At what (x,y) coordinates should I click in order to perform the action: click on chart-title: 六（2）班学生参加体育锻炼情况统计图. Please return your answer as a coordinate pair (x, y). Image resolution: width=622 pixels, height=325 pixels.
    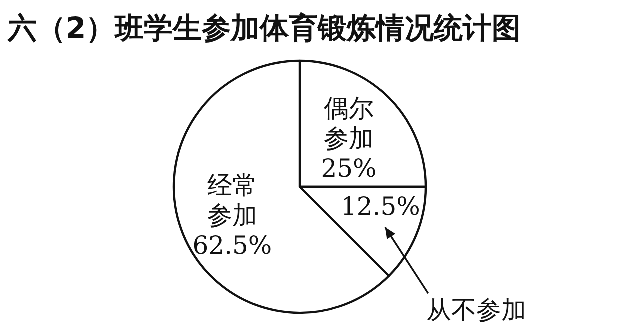
    Looking at the image, I should click on (264, 28).